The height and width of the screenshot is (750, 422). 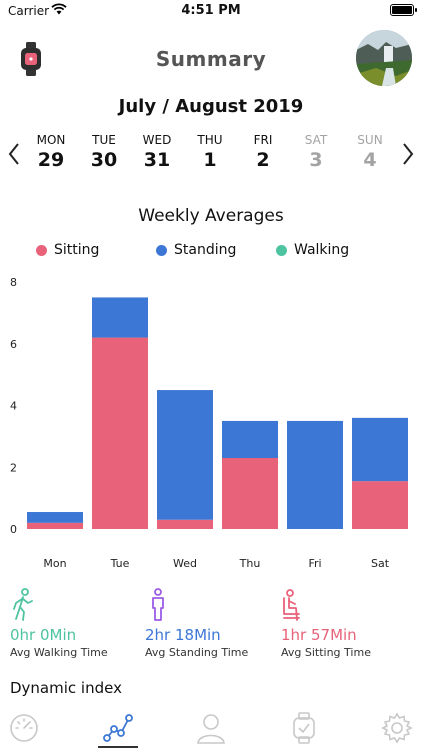 What do you see at coordinates (370, 140) in the screenshot?
I see `day-name: SUN` at bounding box center [370, 140].